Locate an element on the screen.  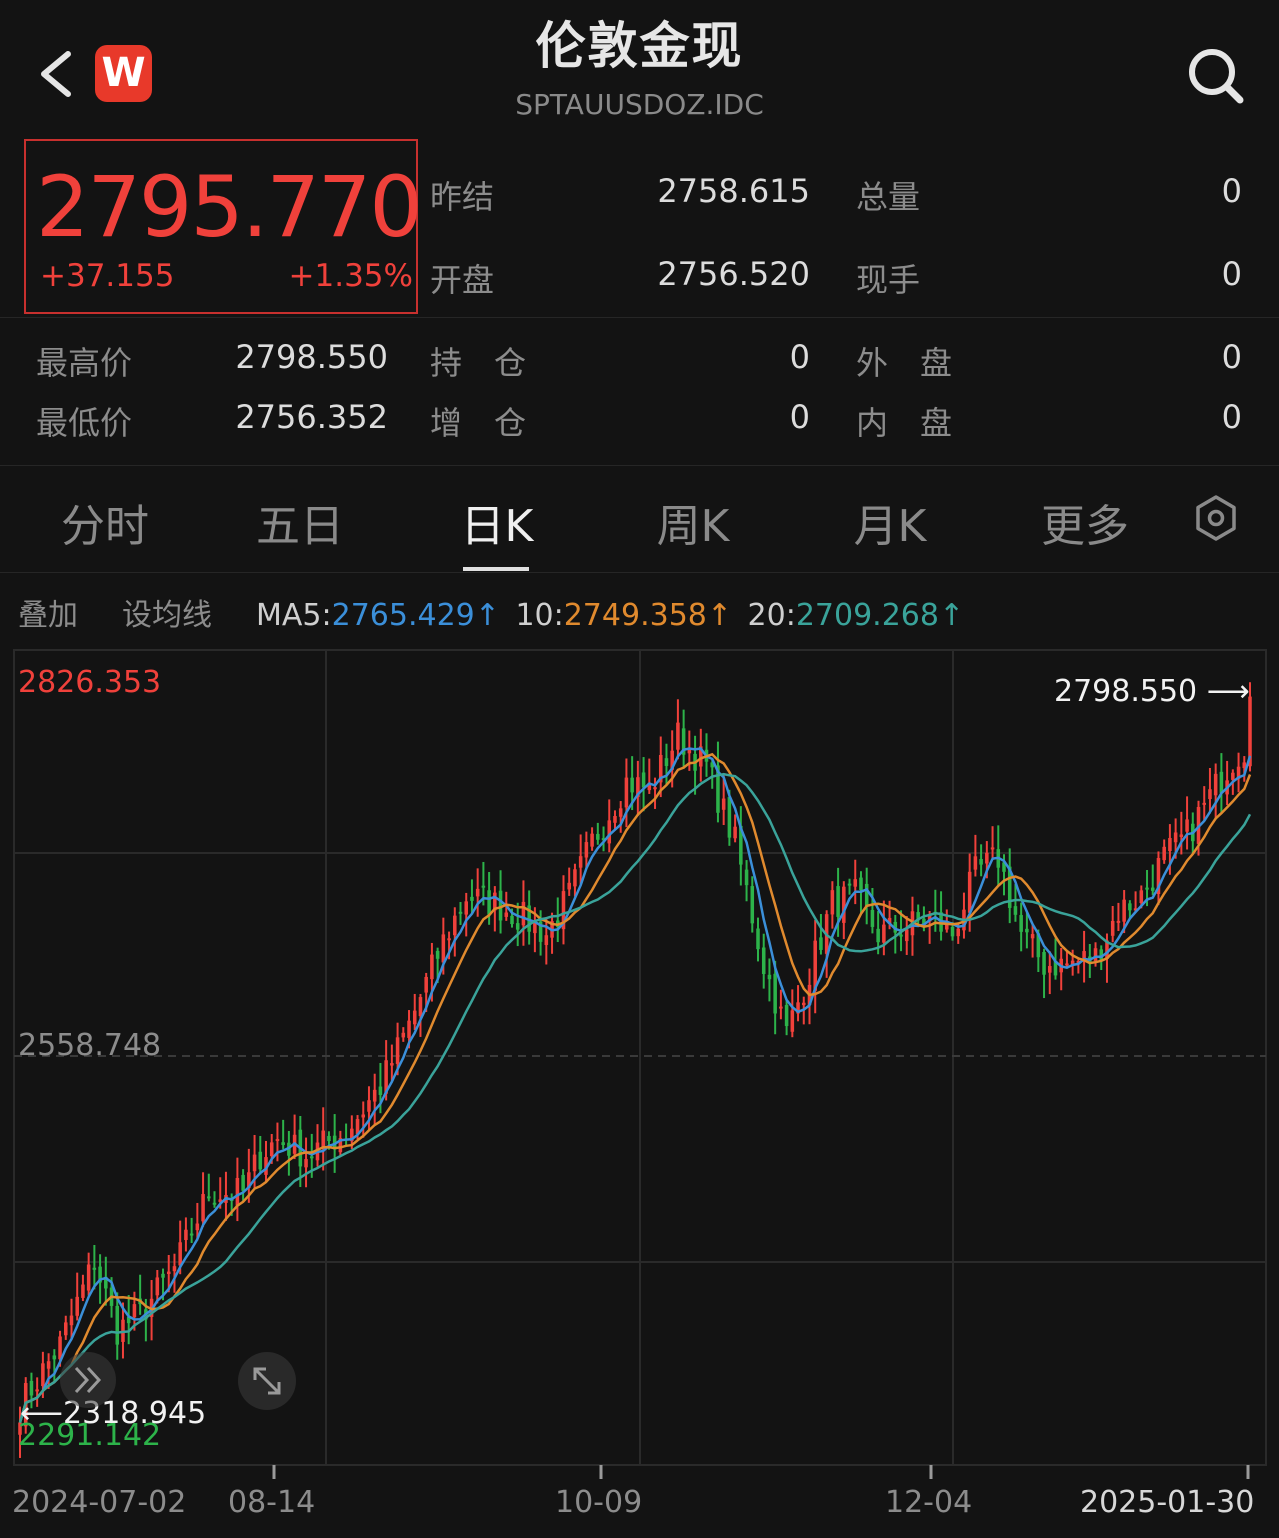
double-chevron-right-icon is located at coordinates (88, 1380).